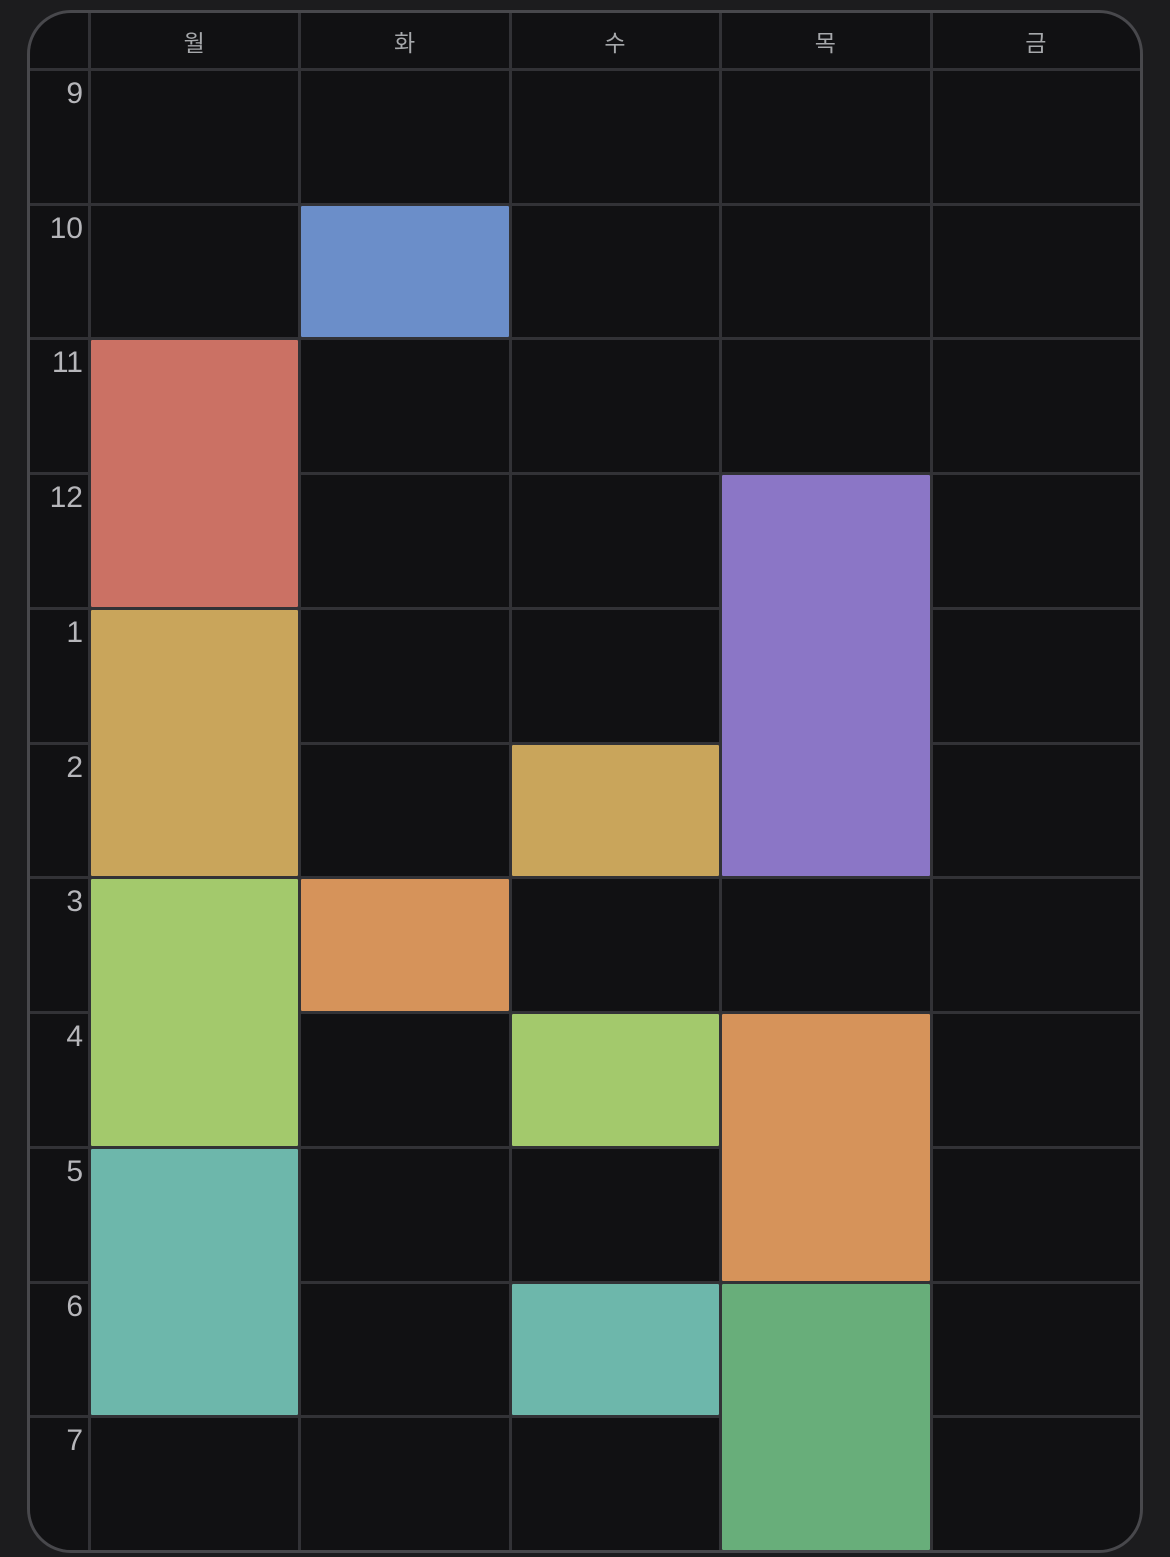  Describe the element at coordinates (826, 40) in the screenshot. I see `day-header-4: 목` at that location.